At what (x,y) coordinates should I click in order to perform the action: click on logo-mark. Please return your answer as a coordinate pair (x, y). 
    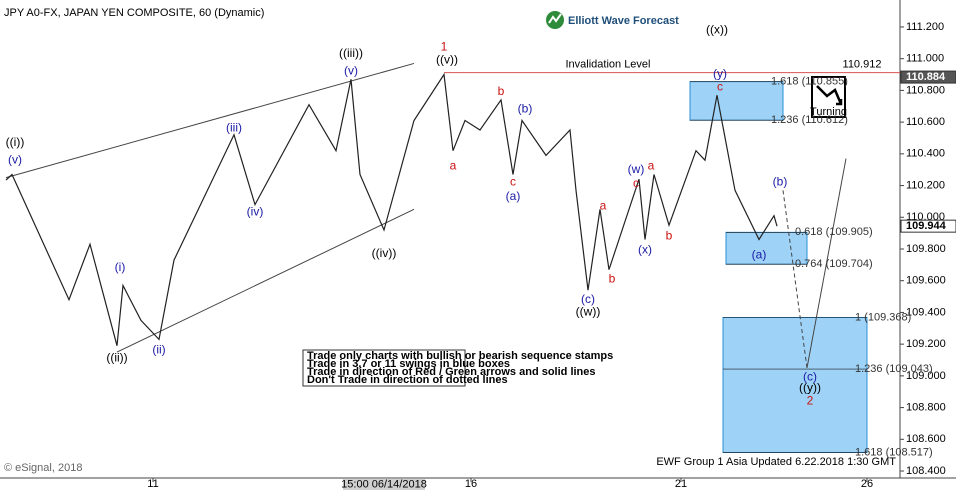
    Looking at the image, I should click on (555, 18).